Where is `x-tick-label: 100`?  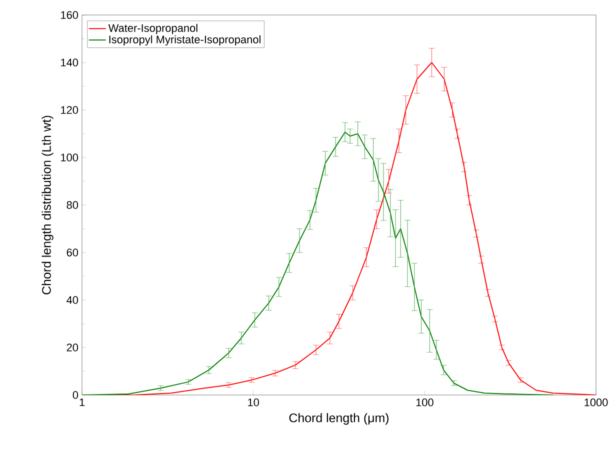
x-tick-label: 100 is located at coordinates (425, 402).